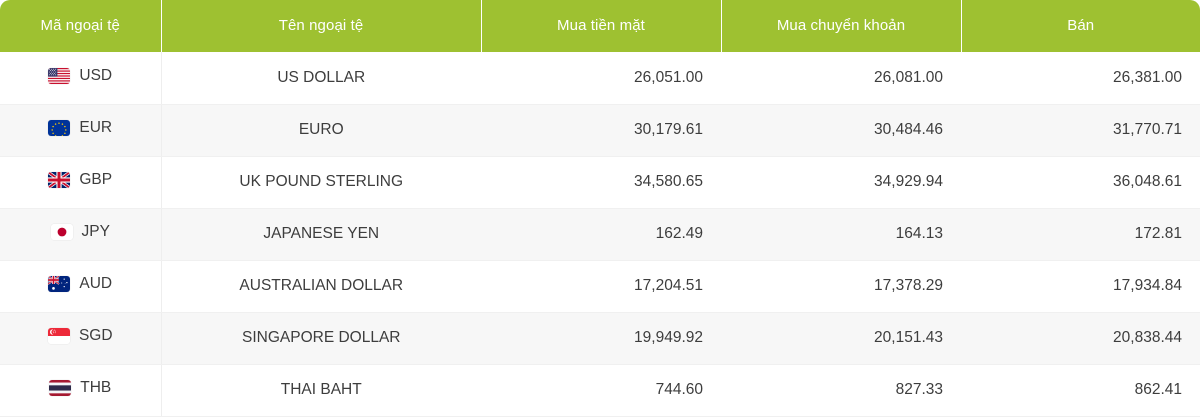 The height and width of the screenshot is (417, 1200). Describe the element at coordinates (1080, 286) in the screenshot. I see `cell-sell: 17,934.84` at that location.